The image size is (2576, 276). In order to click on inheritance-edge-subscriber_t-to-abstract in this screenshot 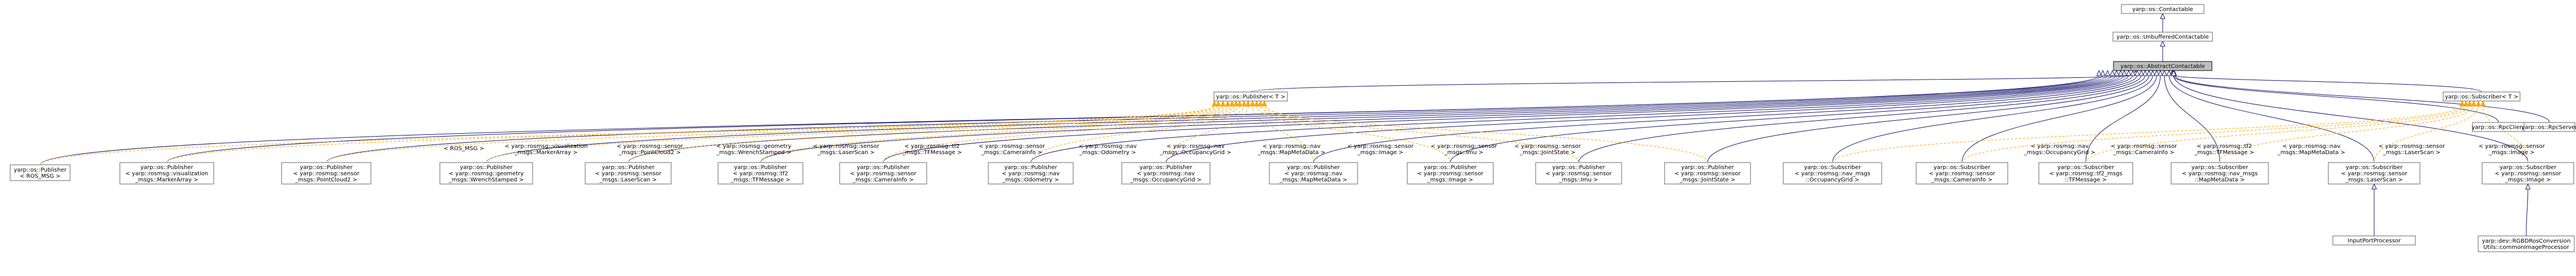, I will do `click(2327, 84)`.